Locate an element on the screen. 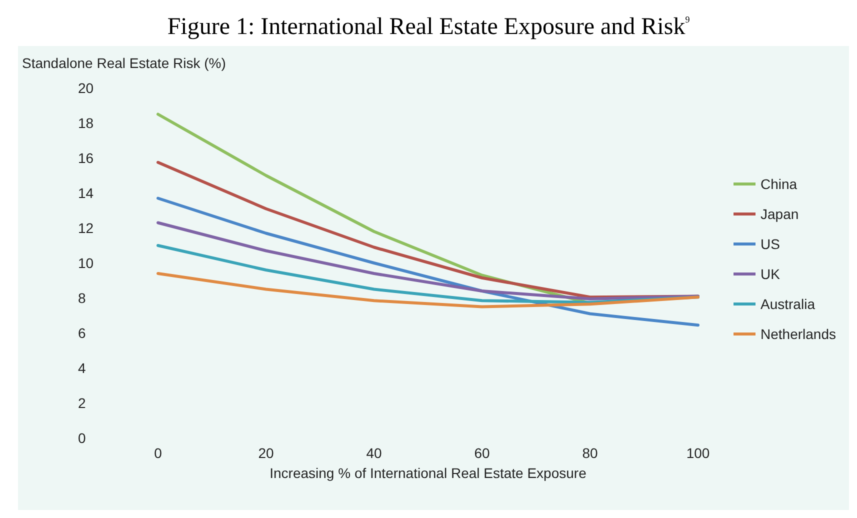 This screenshot has height=518, width=857. y-tick-label: 18 is located at coordinates (86, 123).